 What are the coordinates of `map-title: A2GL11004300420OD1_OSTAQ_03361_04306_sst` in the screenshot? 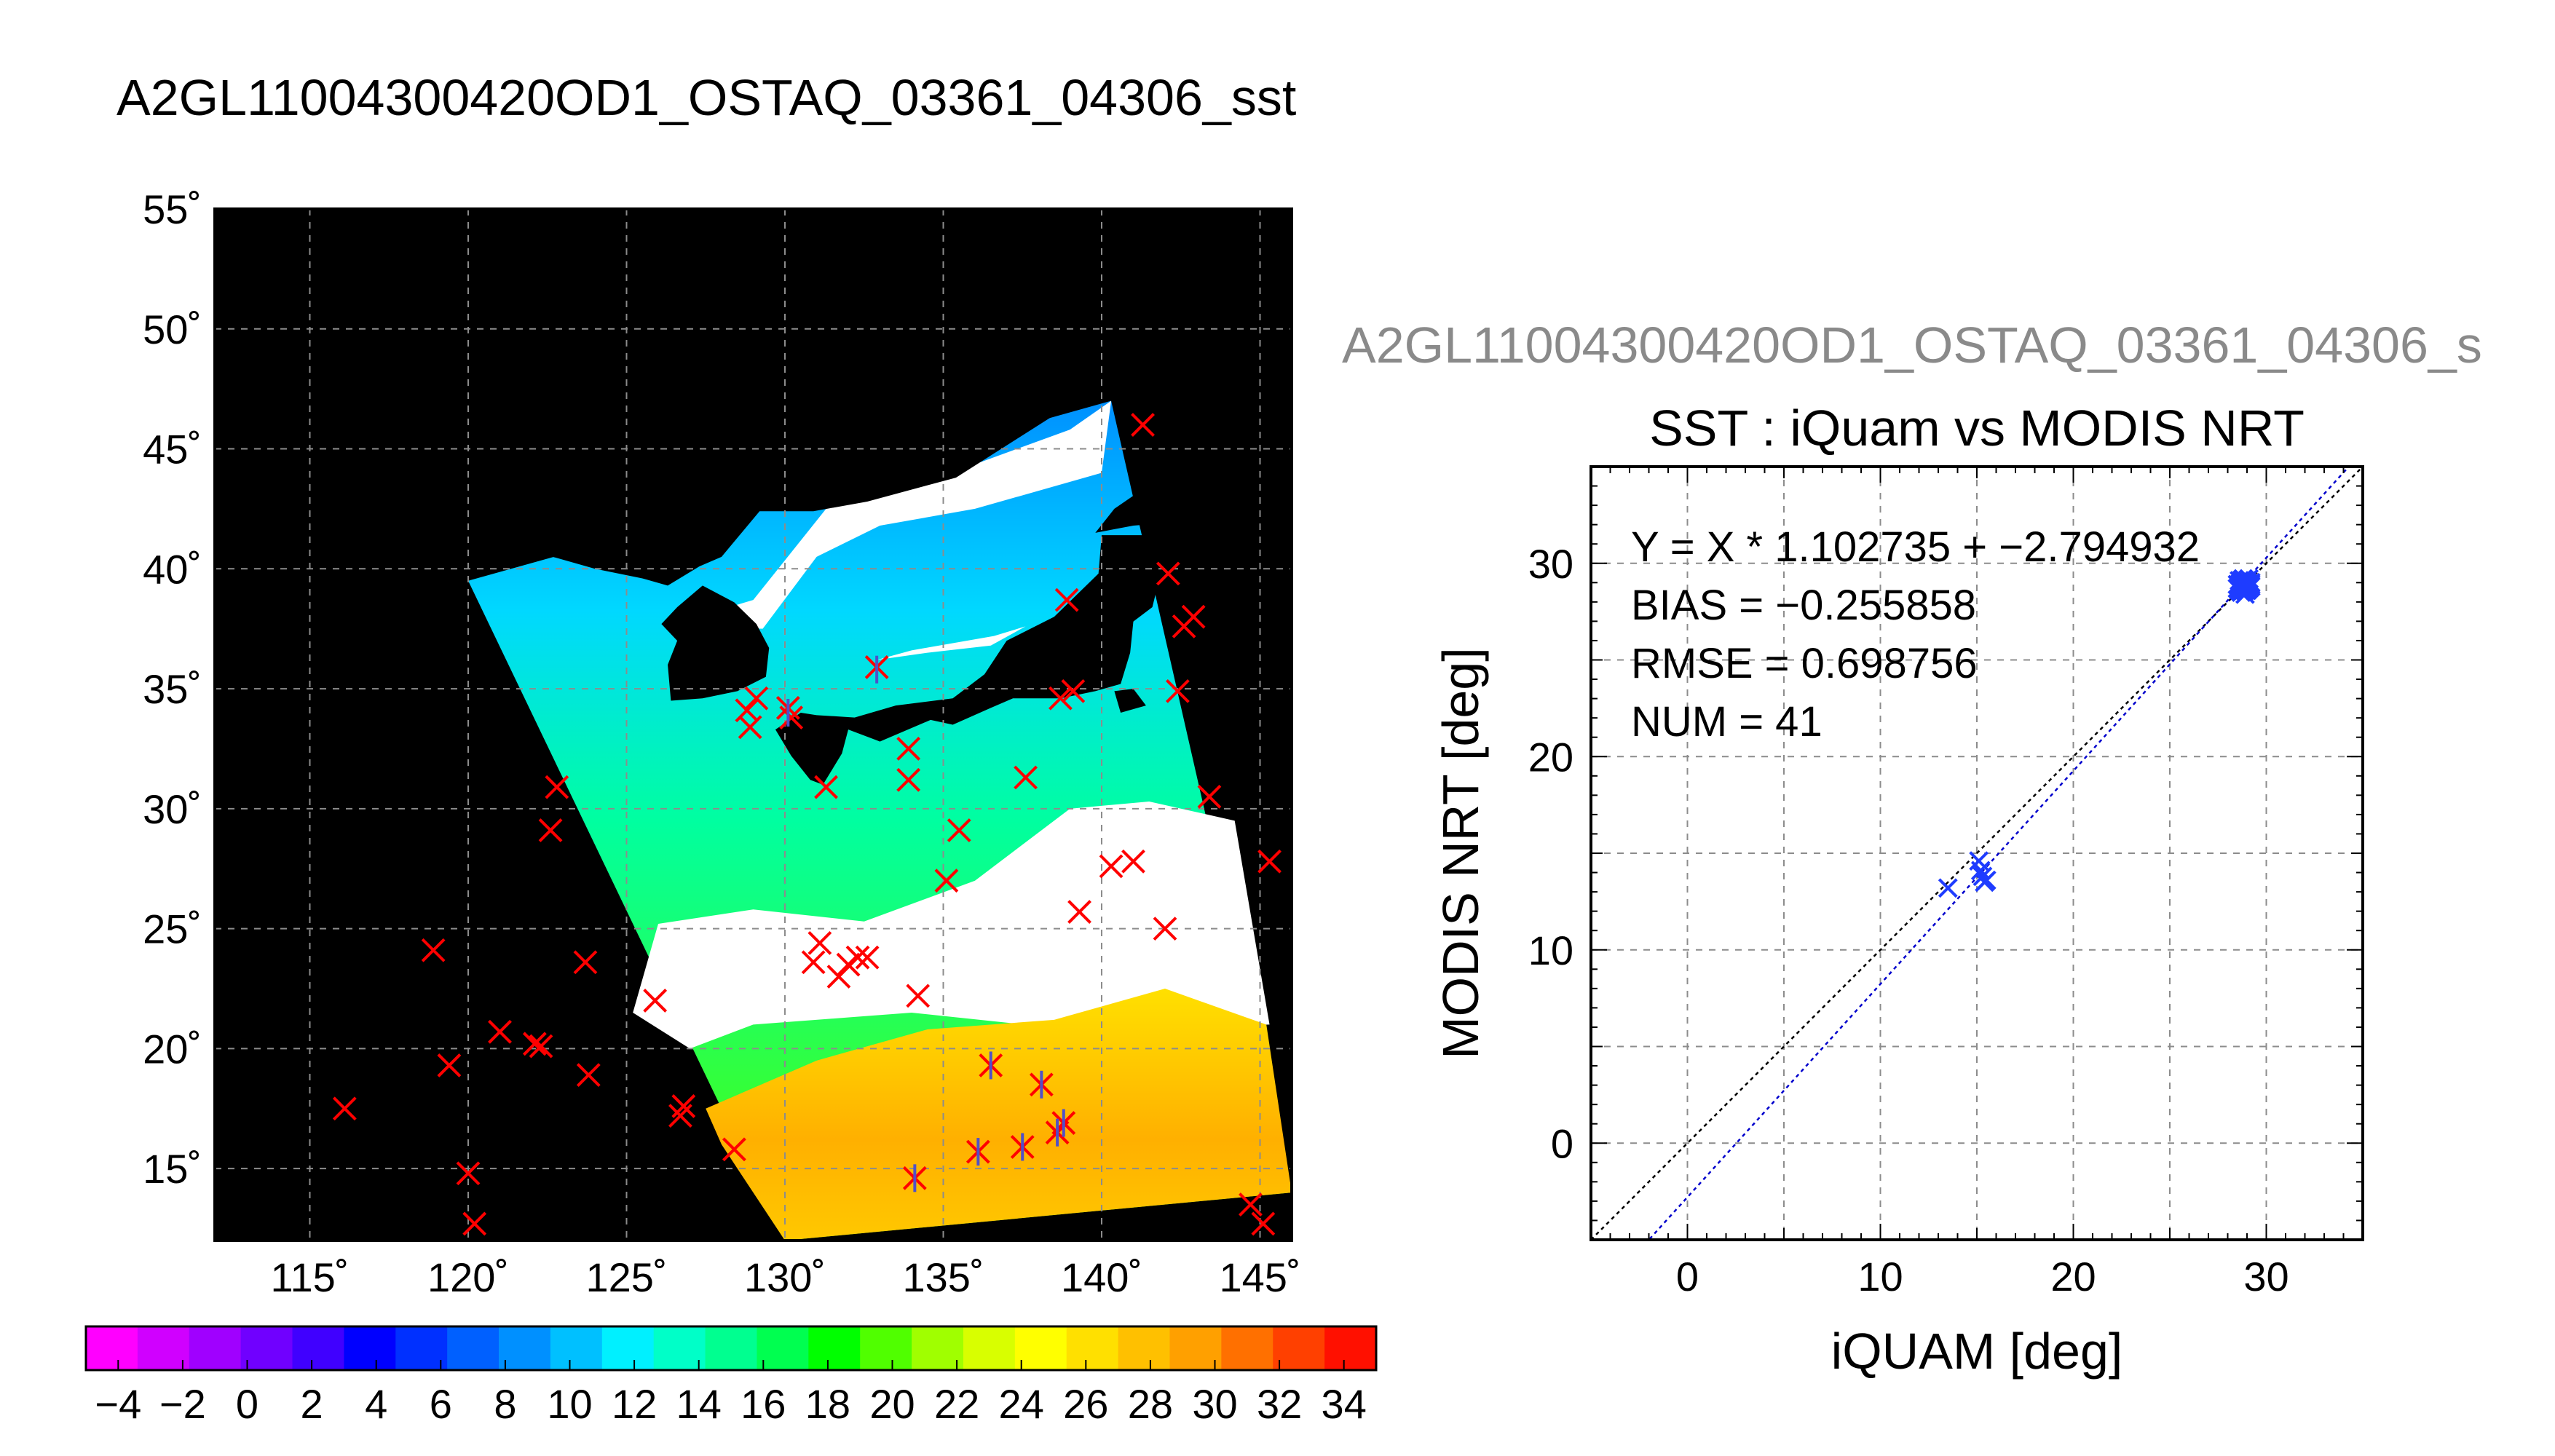 It's located at (706, 97).